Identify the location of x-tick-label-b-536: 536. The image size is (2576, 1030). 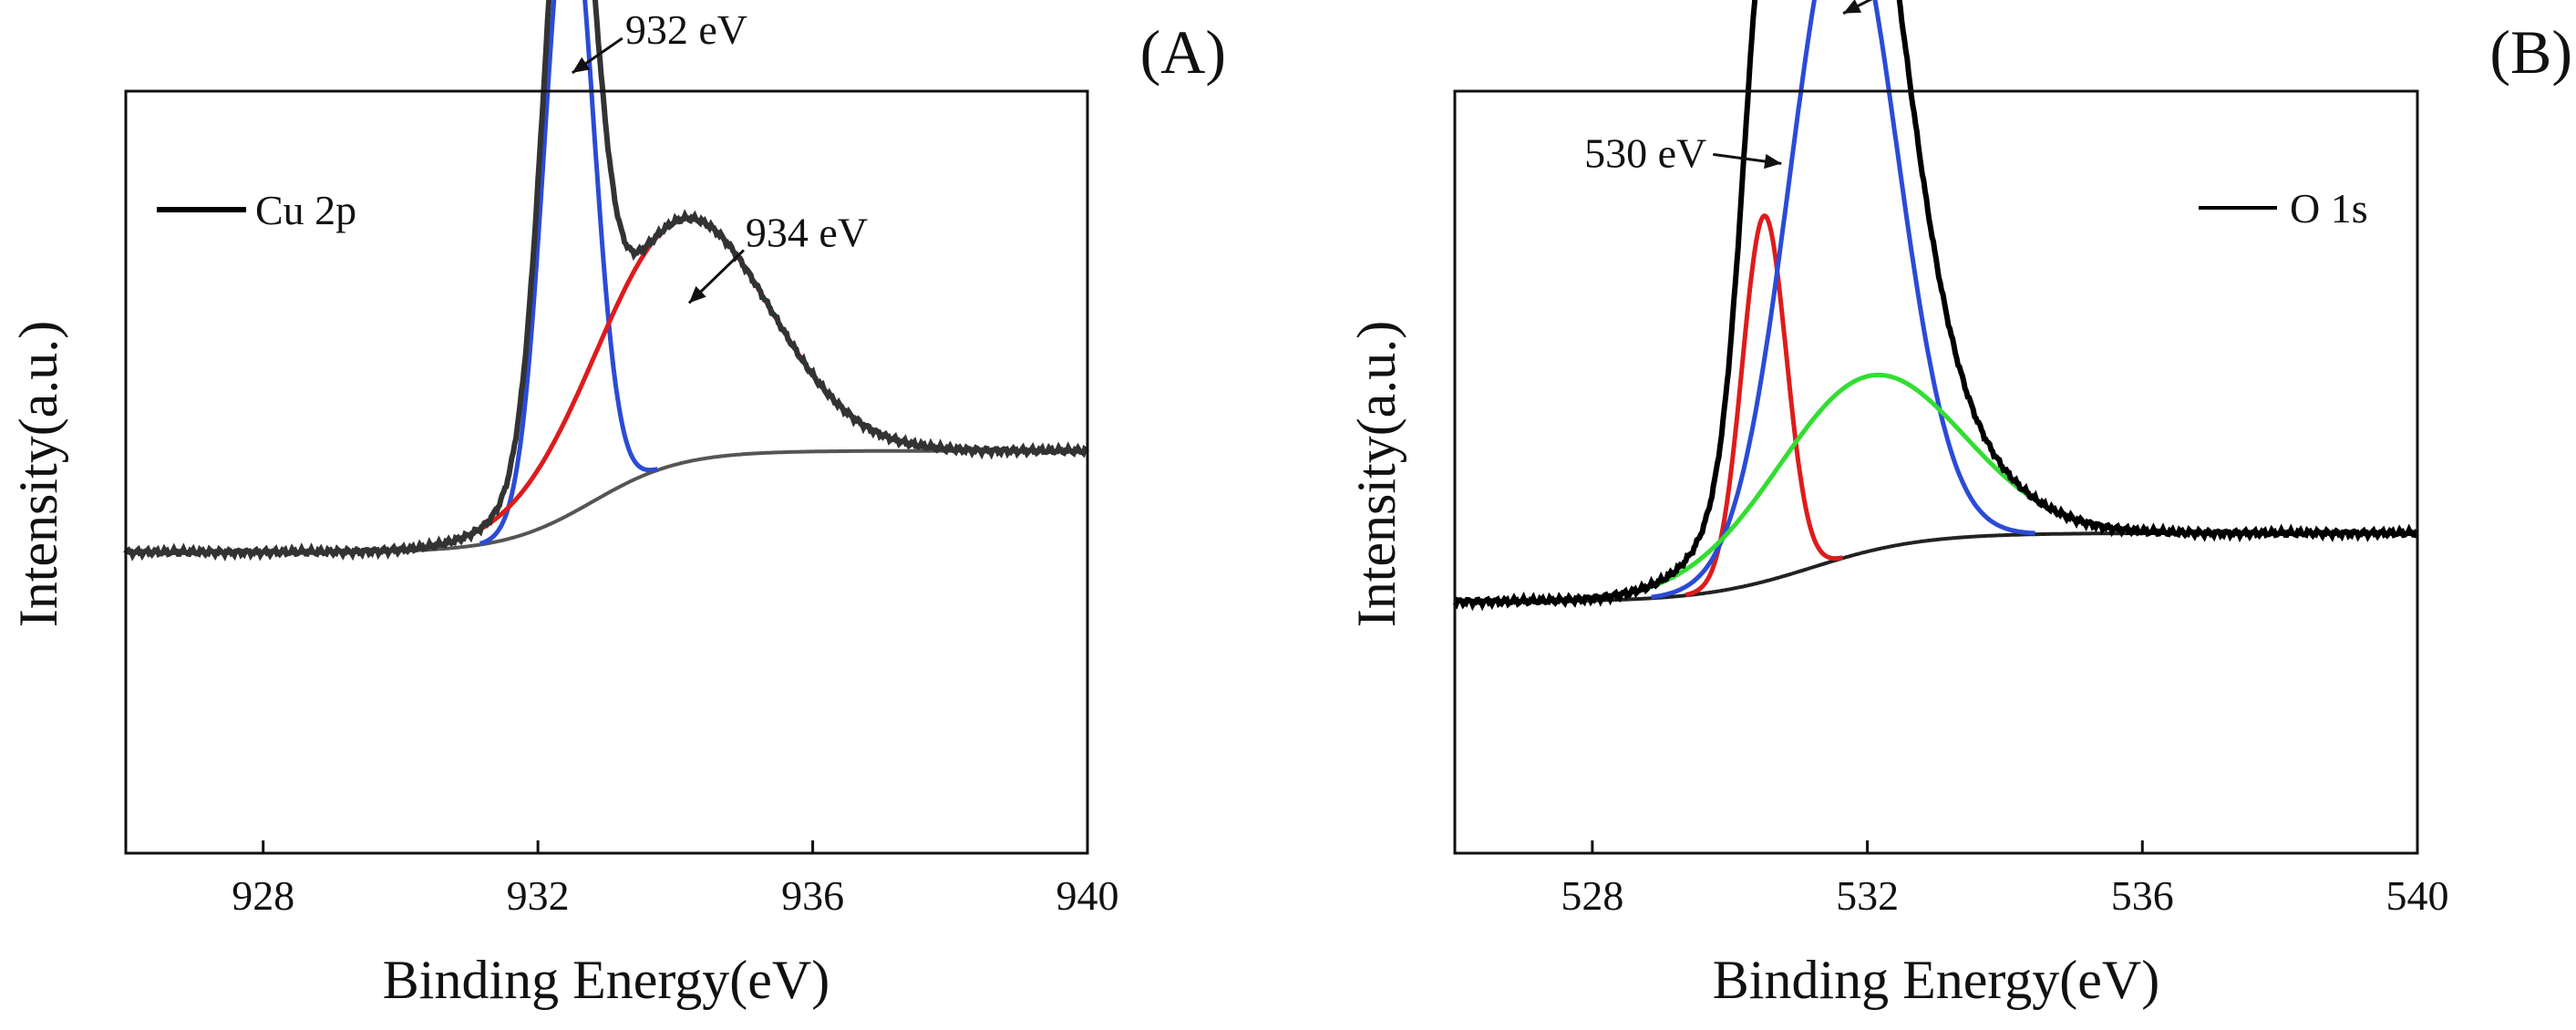
(2142, 895).